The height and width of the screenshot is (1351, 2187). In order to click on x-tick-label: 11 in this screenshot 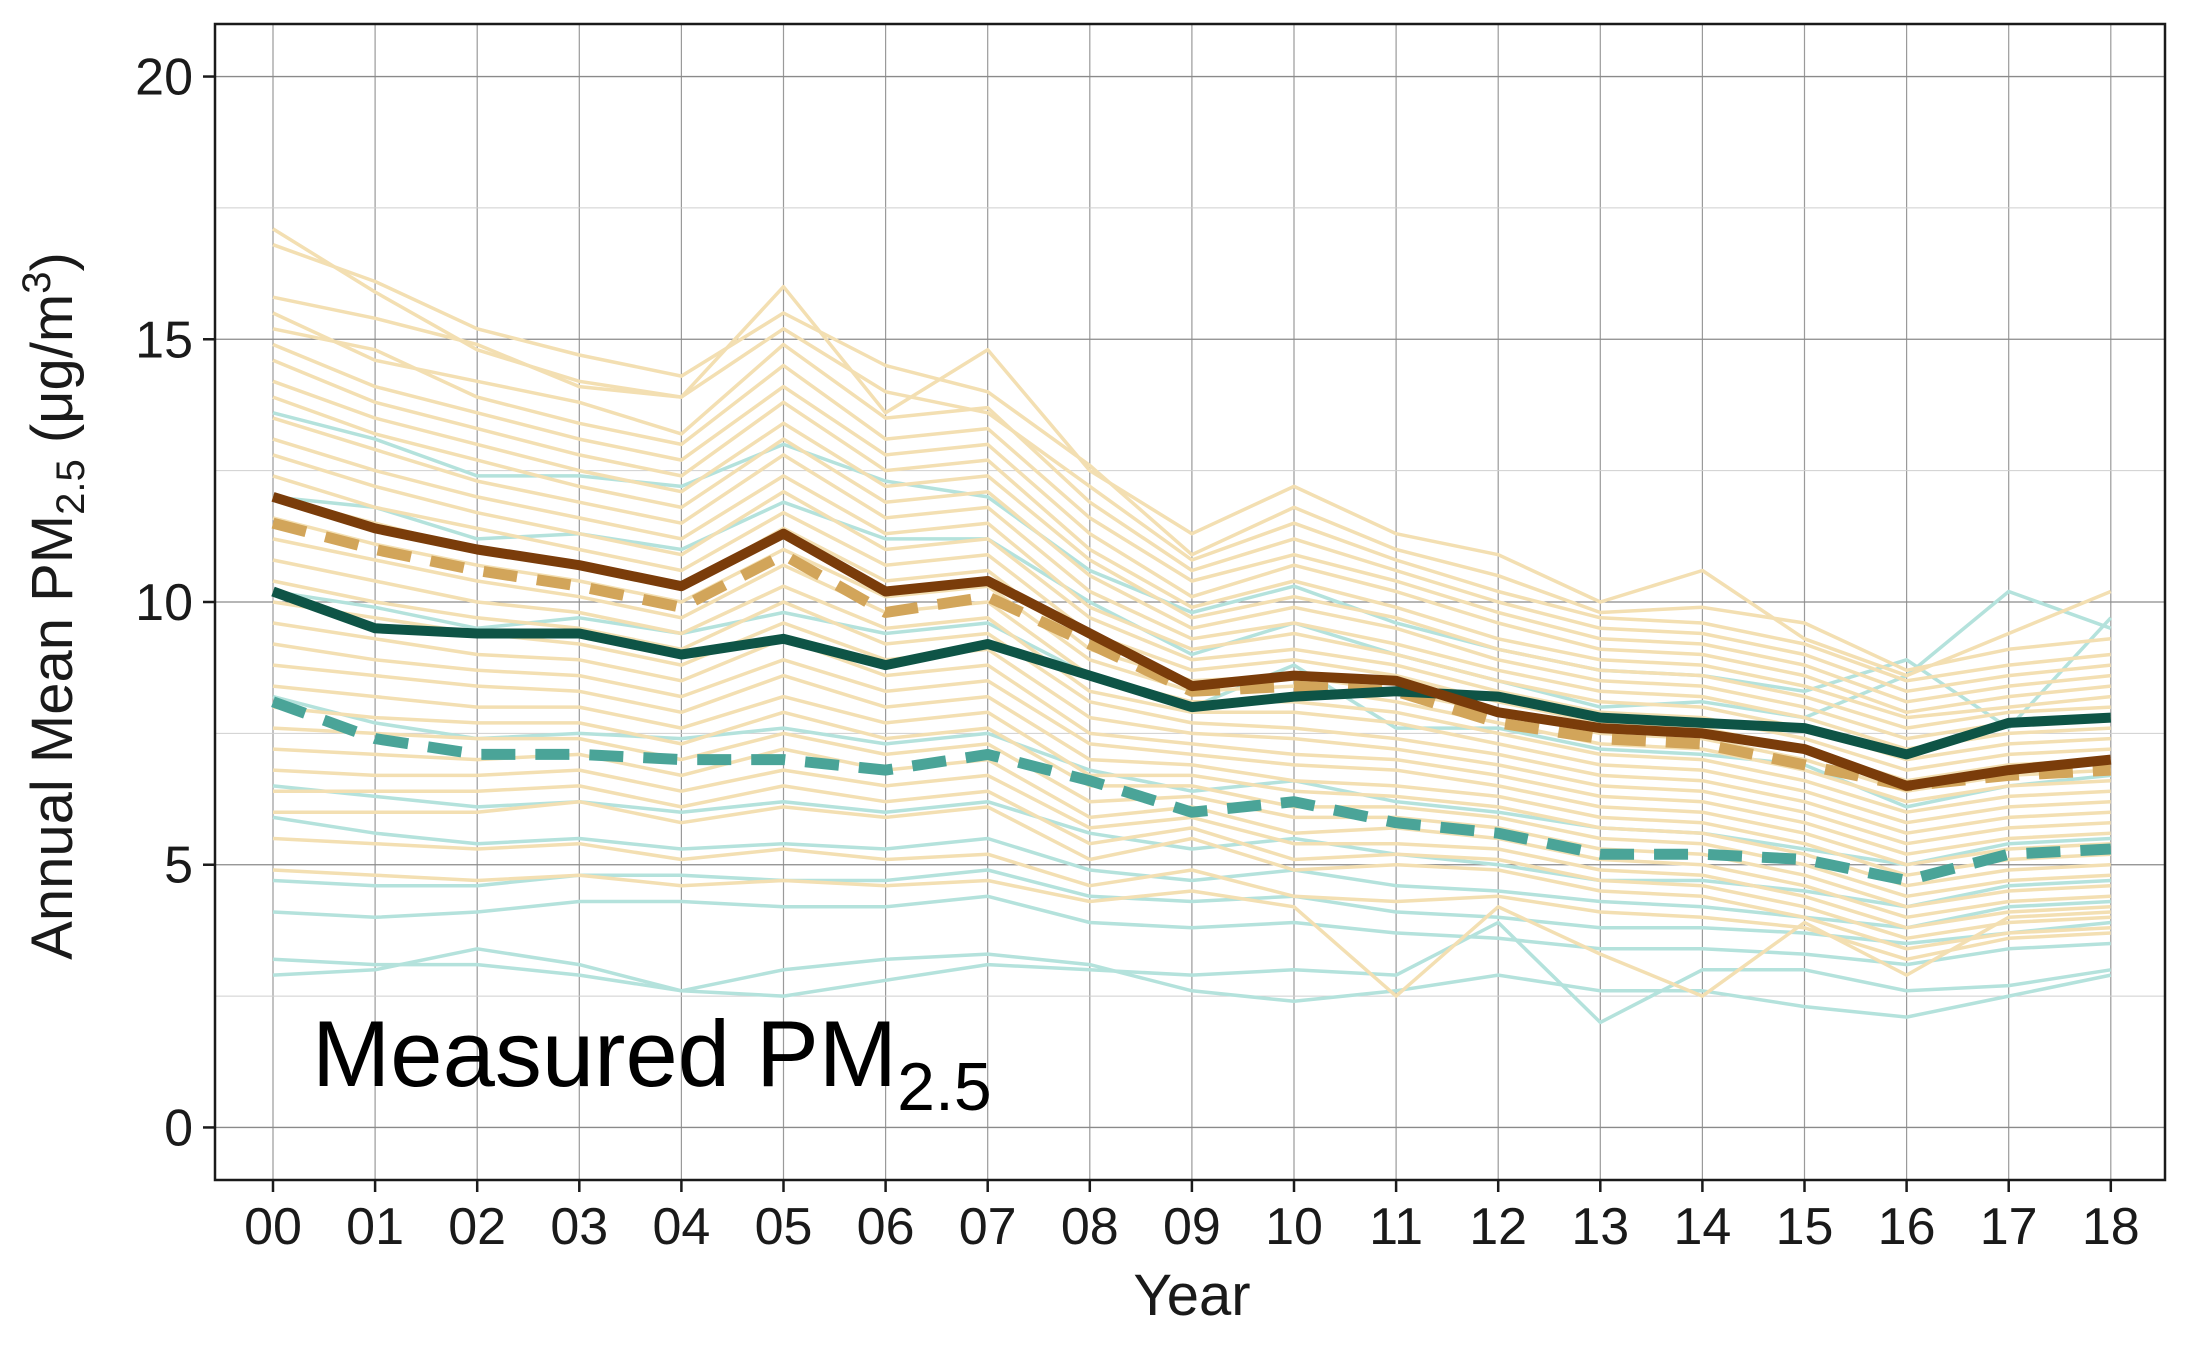, I will do `click(1396, 1227)`.